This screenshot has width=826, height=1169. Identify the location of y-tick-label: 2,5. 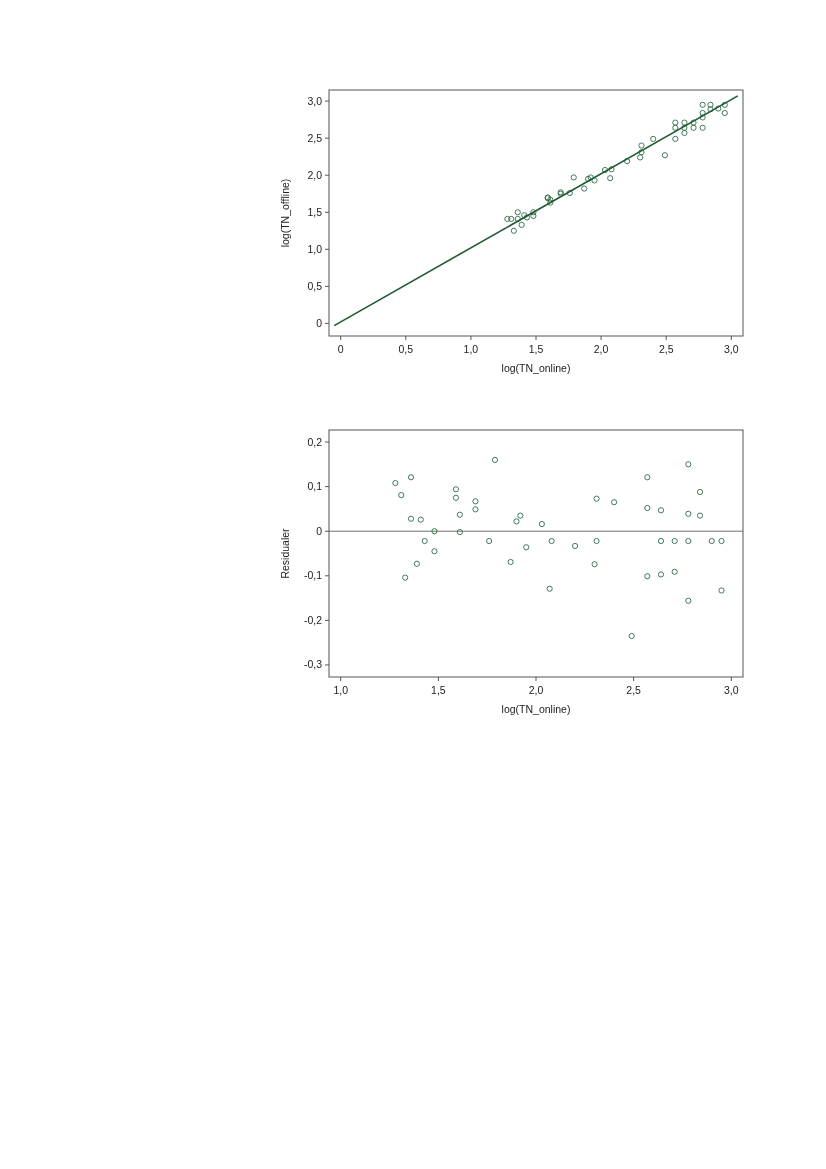
(315, 137).